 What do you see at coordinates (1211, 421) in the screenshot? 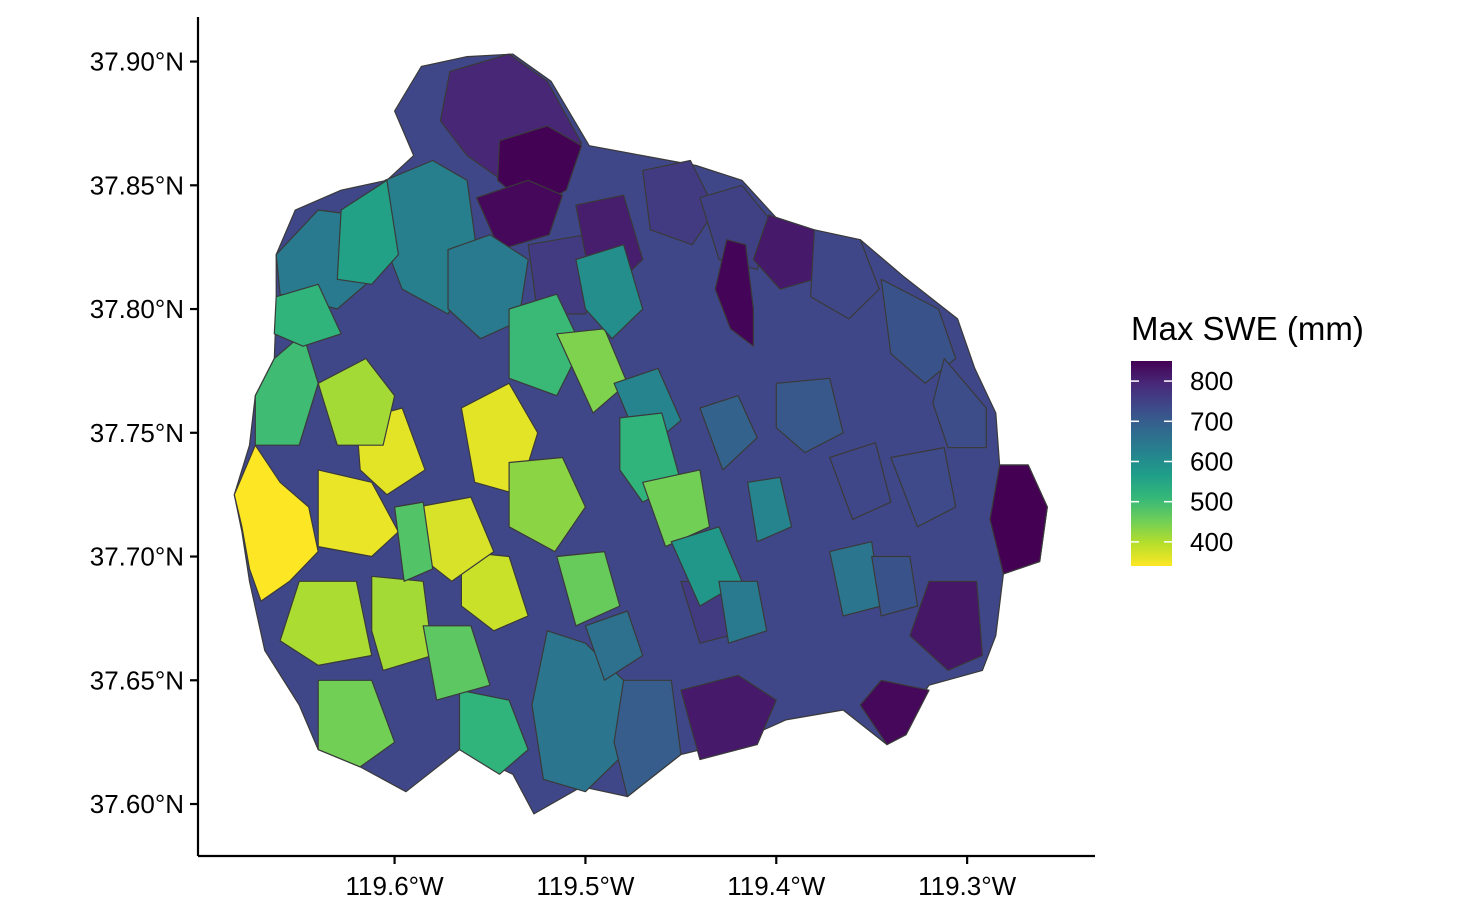
I see `legend-label: 700` at bounding box center [1211, 421].